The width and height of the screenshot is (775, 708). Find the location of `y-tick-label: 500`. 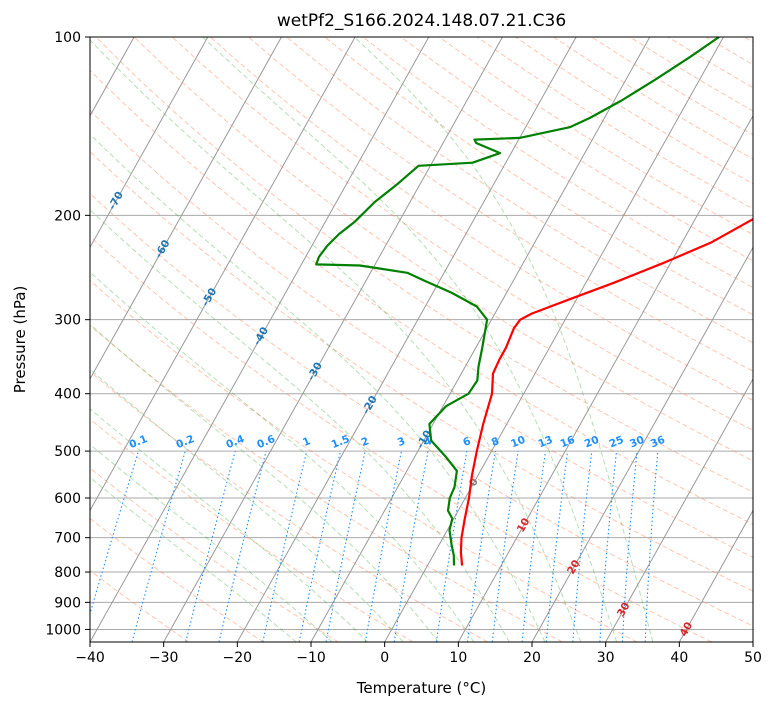

y-tick-label: 500 is located at coordinates (67, 452).